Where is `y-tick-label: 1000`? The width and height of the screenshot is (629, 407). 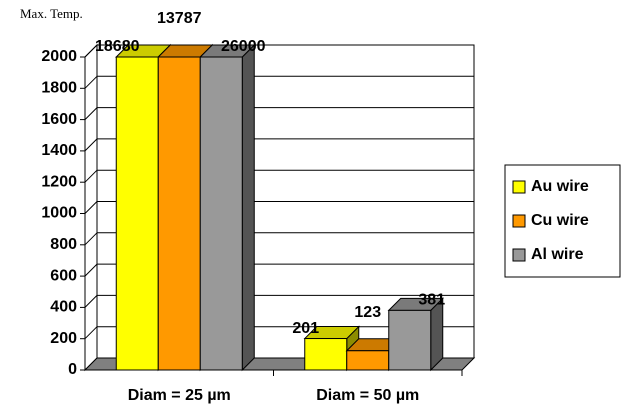
y-tick-label: 1000 is located at coordinates (59, 213).